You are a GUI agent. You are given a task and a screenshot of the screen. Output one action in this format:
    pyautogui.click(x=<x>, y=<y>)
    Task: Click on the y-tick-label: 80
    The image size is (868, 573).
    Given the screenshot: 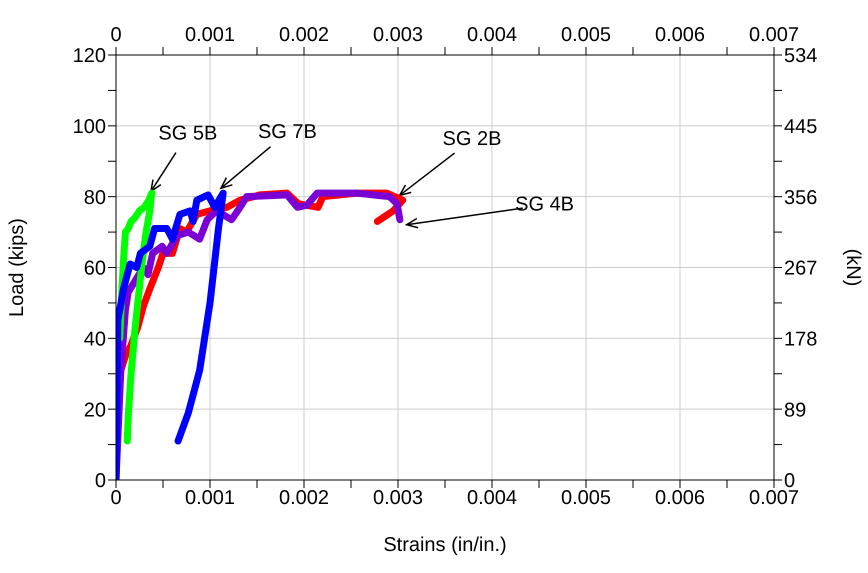 What is the action you would take?
    pyautogui.click(x=95, y=197)
    